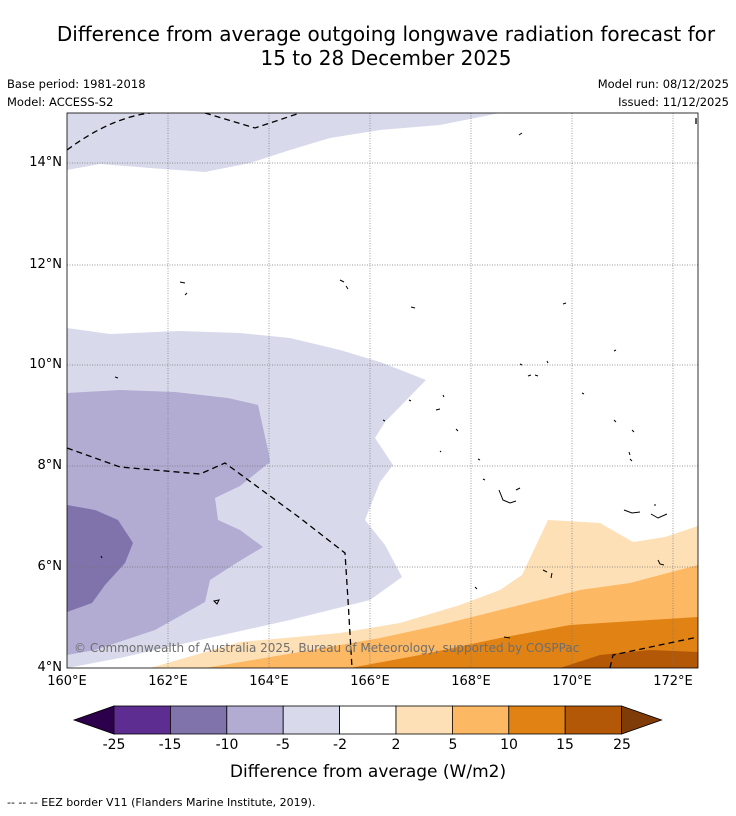 This screenshot has height=816, width=736. I want to click on colorbar-tick: 5, so click(453, 745).